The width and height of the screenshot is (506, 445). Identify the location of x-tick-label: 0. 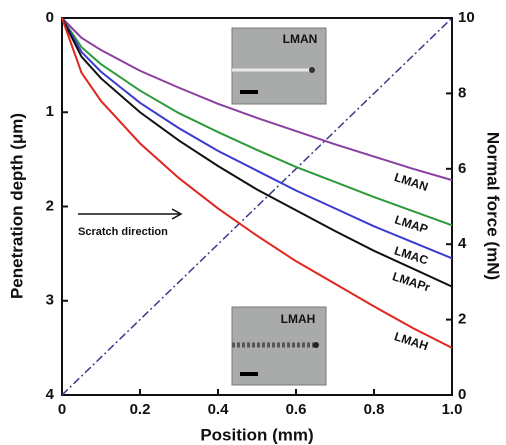
(62, 409).